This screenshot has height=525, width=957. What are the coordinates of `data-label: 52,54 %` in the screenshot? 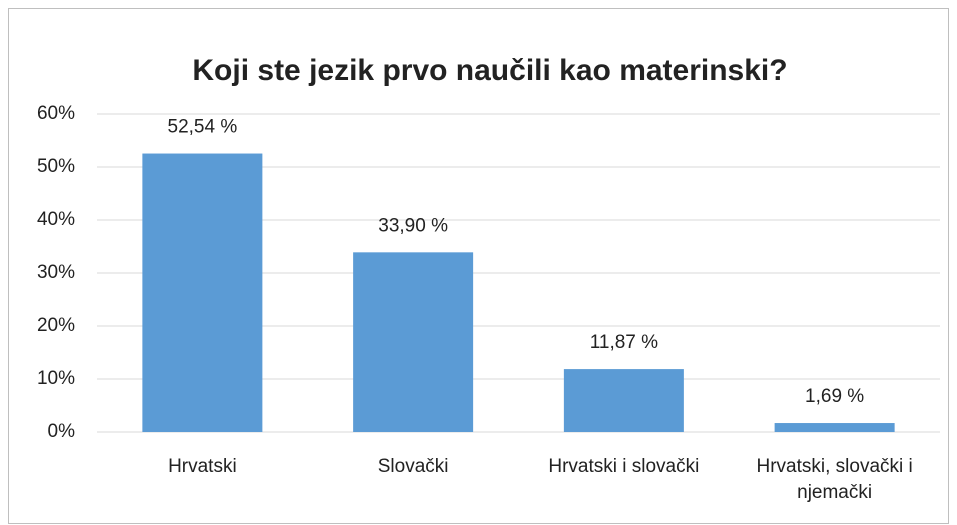 It's located at (203, 127).